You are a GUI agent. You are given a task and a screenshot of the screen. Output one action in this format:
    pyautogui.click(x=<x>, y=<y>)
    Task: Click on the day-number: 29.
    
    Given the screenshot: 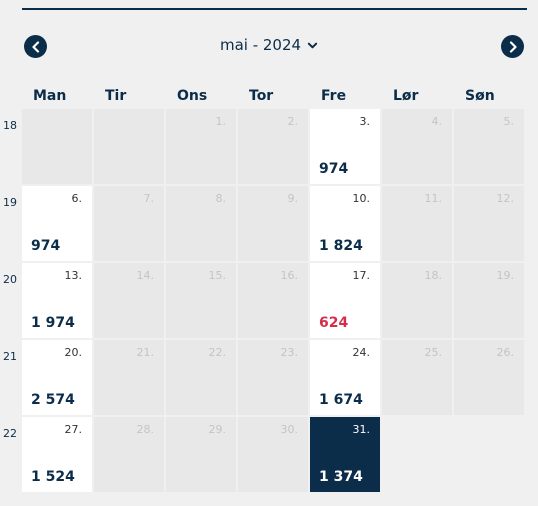 What is the action you would take?
    pyautogui.click(x=217, y=429)
    